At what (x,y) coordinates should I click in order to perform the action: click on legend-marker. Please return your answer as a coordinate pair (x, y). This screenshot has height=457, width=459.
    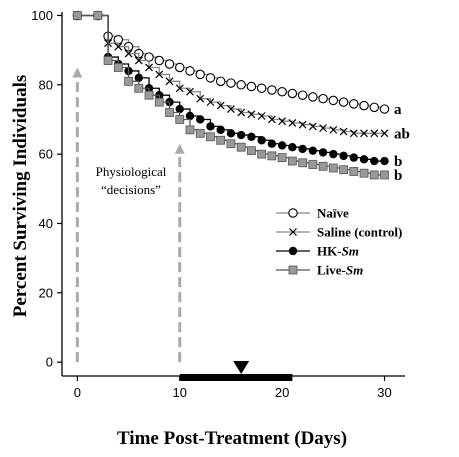
    Looking at the image, I should click on (293, 270).